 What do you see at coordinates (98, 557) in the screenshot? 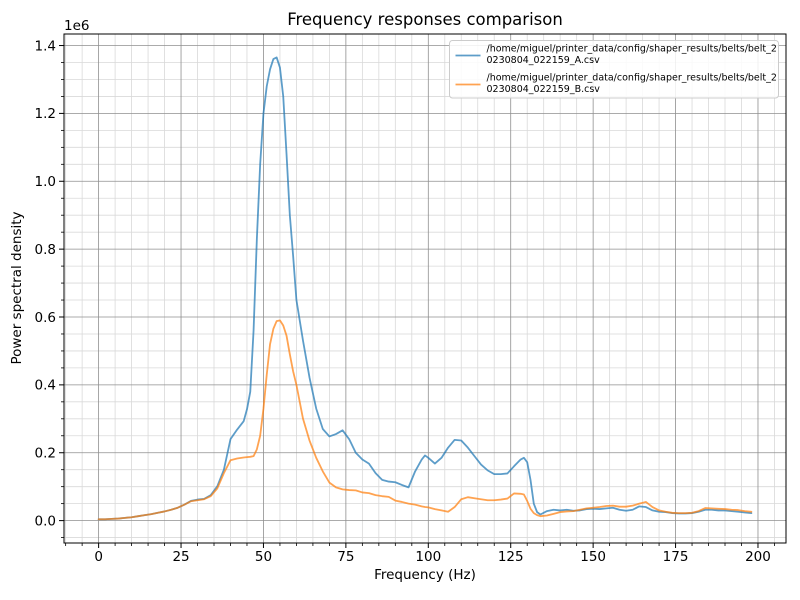
I see `x-tick-label: 0` at bounding box center [98, 557].